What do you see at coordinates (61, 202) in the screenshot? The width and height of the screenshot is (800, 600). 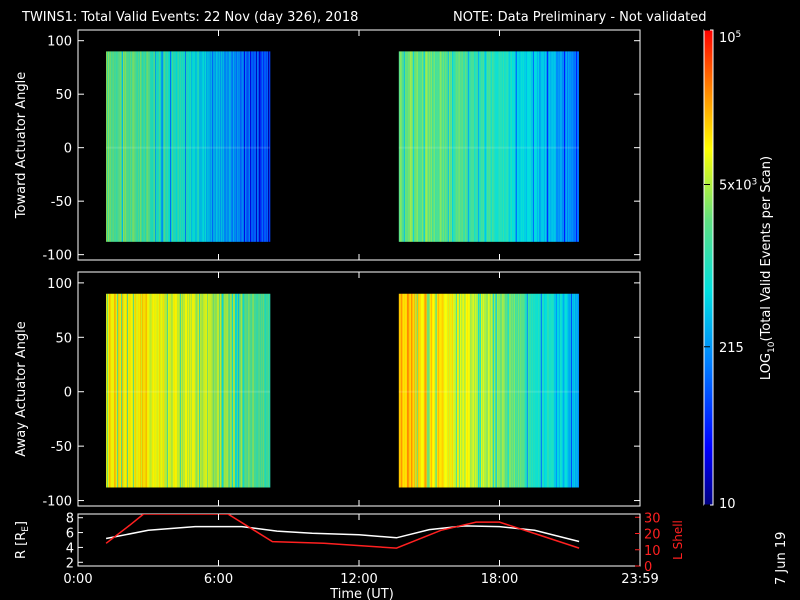 I see `y-tick-label: -50` at bounding box center [61, 202].